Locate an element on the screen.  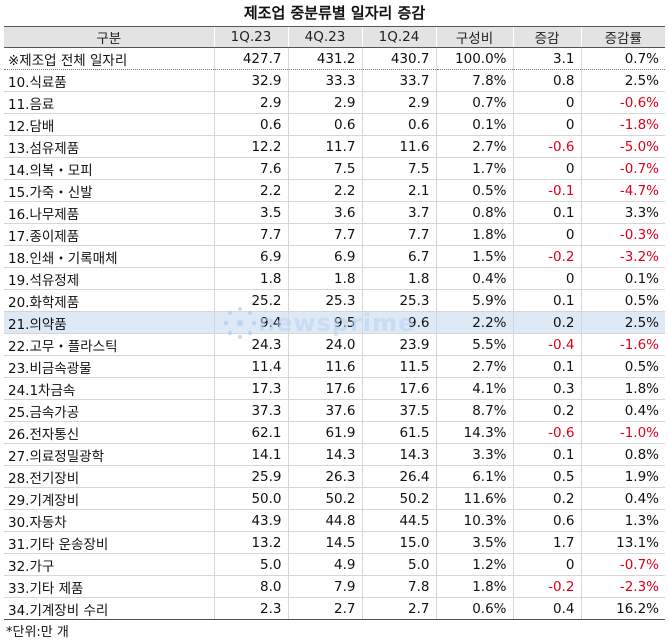
rate-cell: 0.7% is located at coordinates (622, 58).